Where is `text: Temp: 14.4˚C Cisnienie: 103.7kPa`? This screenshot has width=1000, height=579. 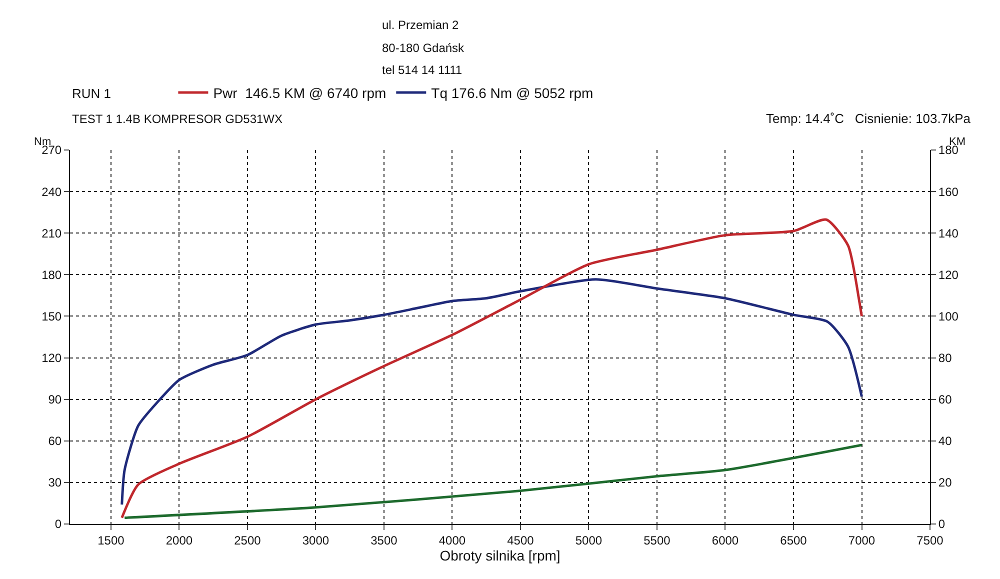 text: Temp: 14.4˚C Cisnienie: 103.7kPa is located at coordinates (869, 118).